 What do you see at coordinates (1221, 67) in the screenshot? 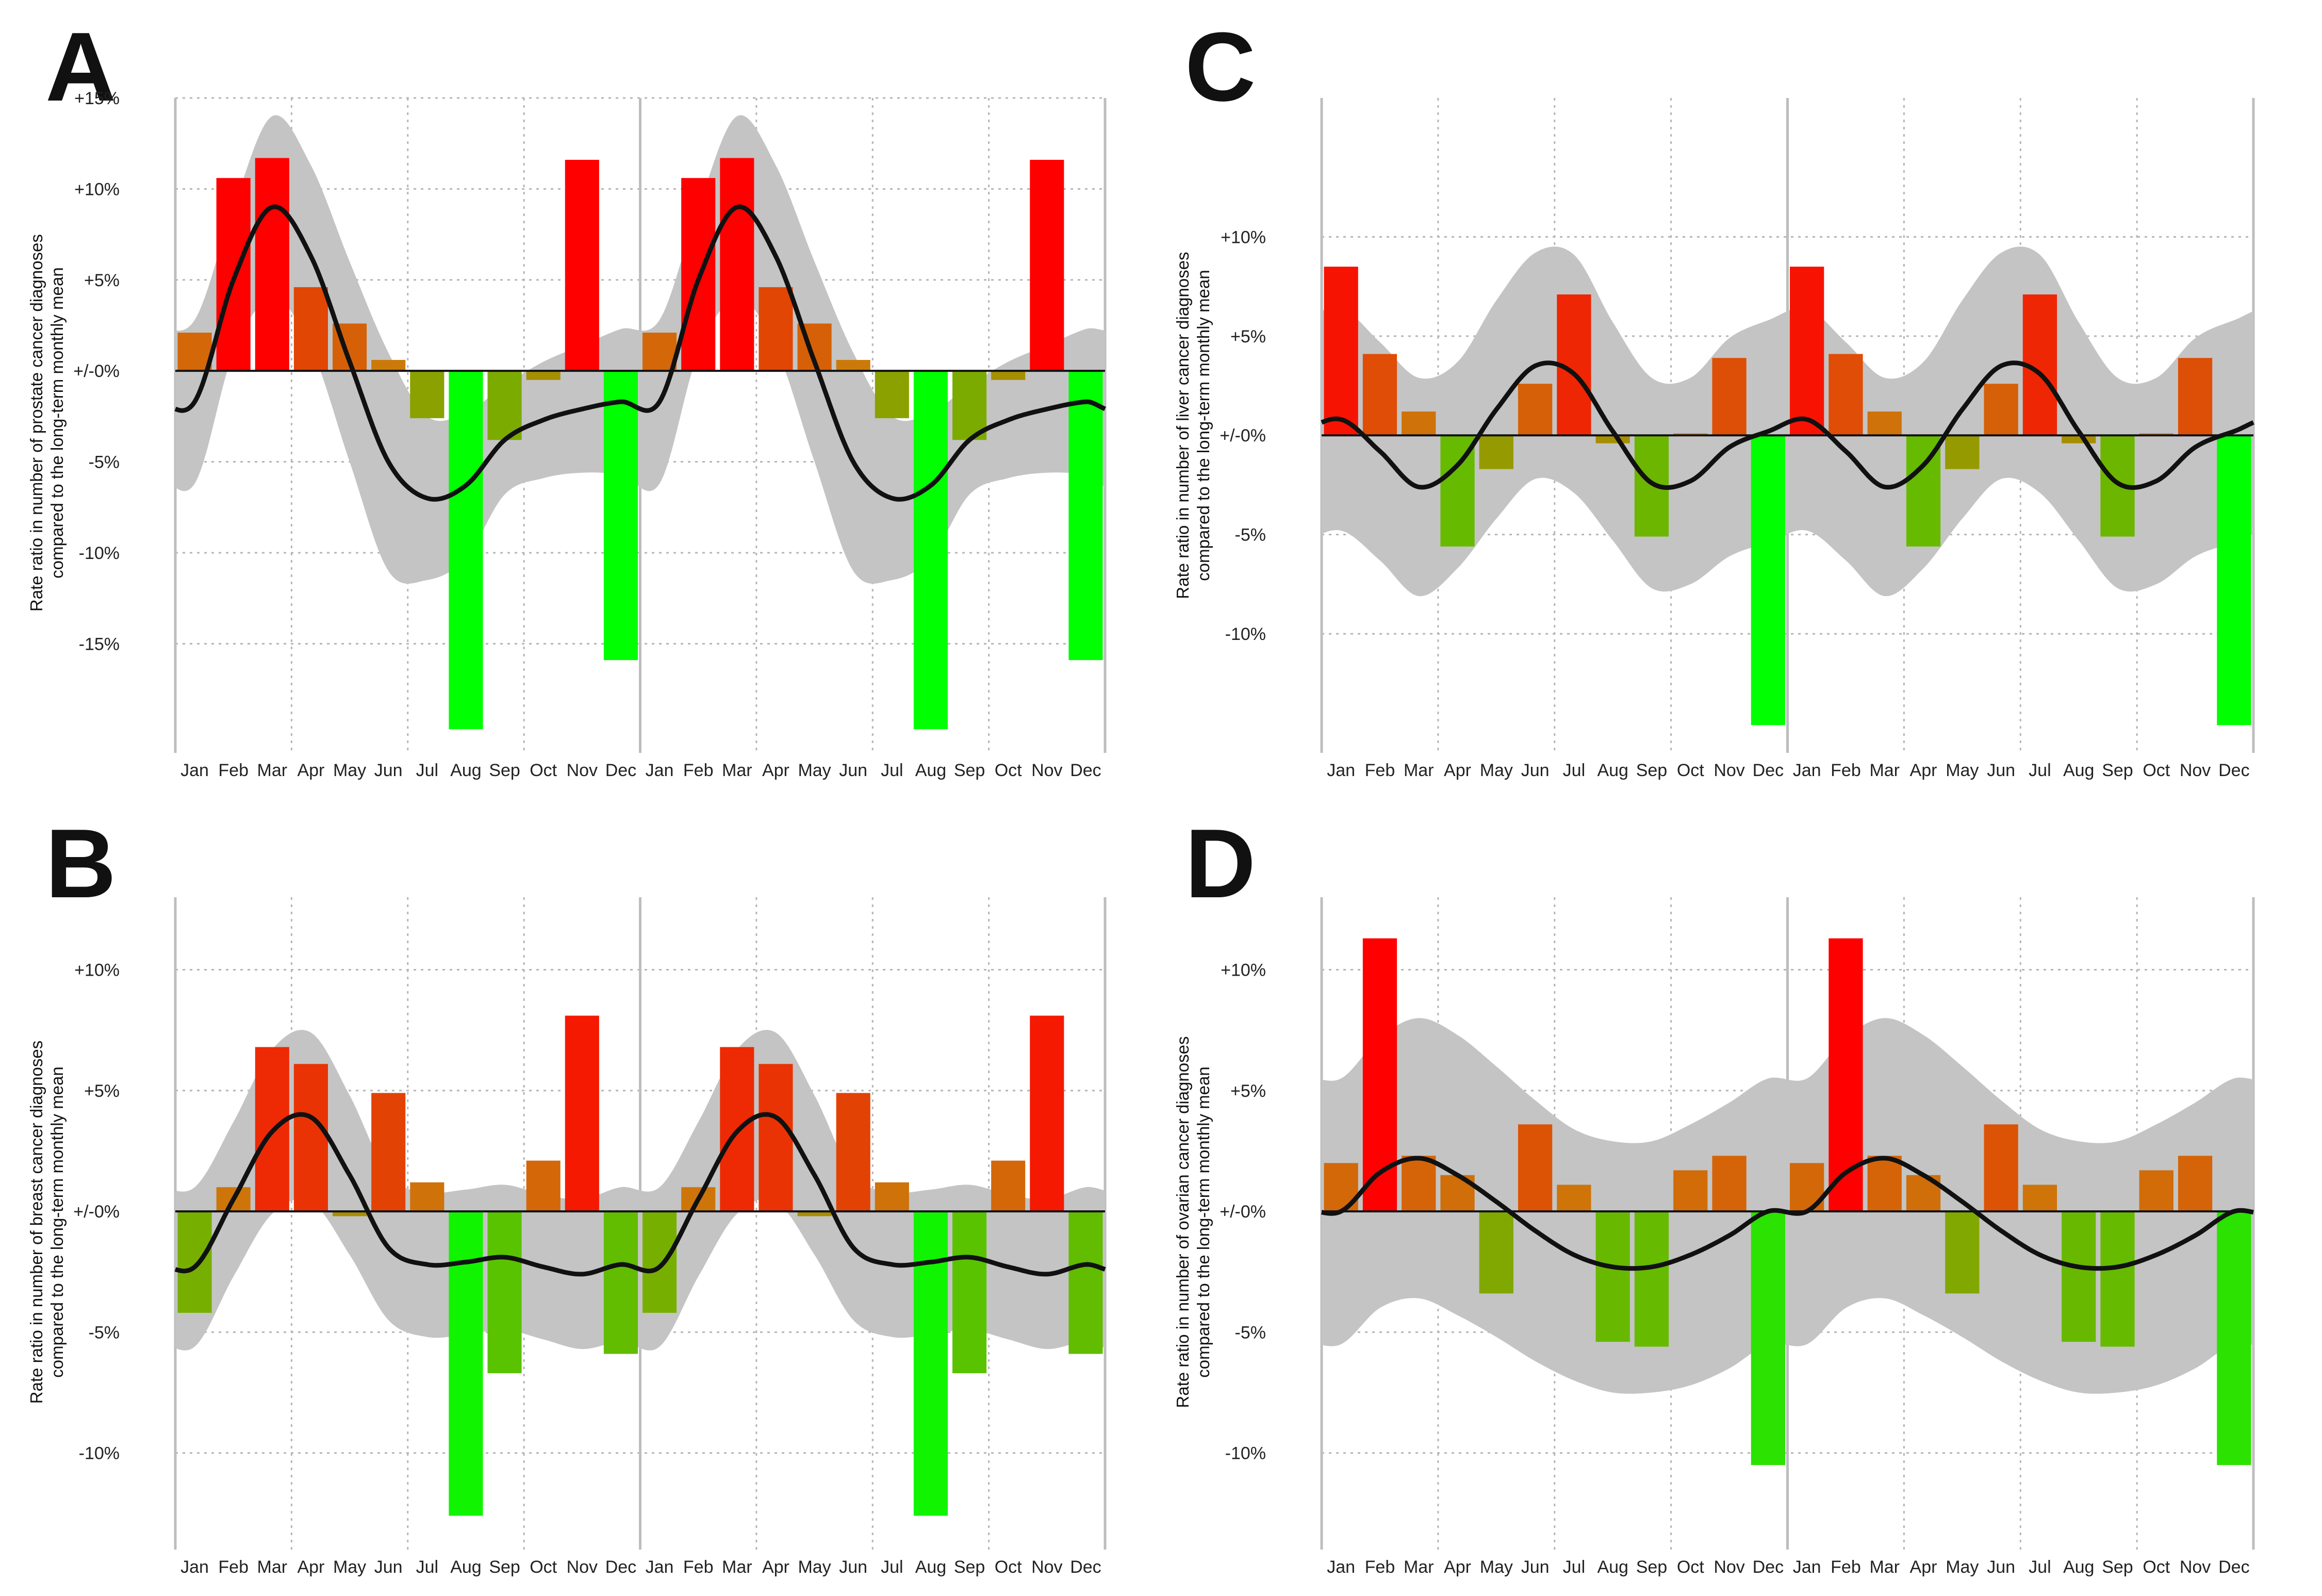
I see `panel-letter: C` at bounding box center [1221, 67].